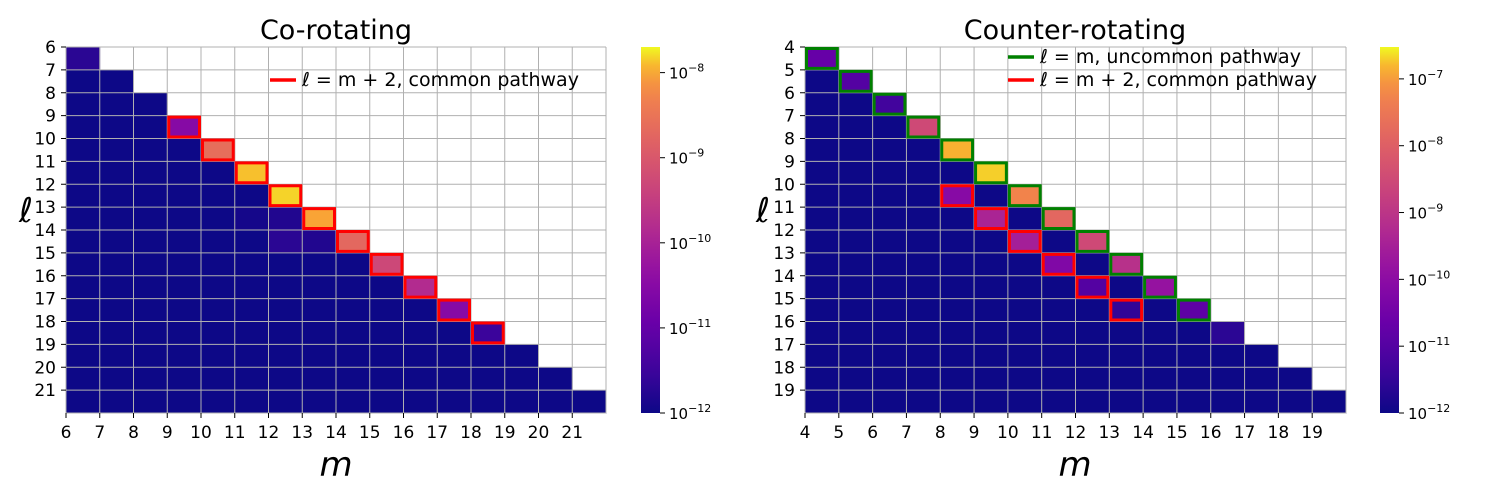  I want to click on heatmap-cell-m9-l18, so click(991, 379).